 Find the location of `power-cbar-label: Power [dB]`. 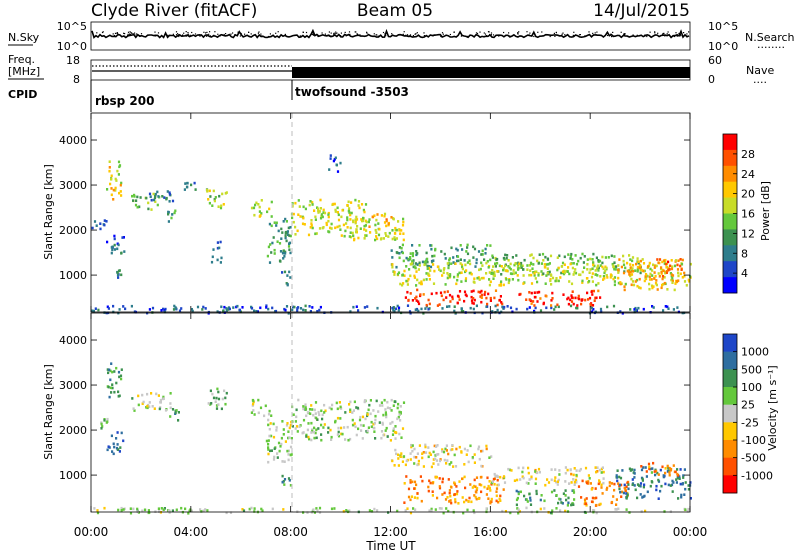

power-cbar-label: Power [dB] is located at coordinates (765, 211).